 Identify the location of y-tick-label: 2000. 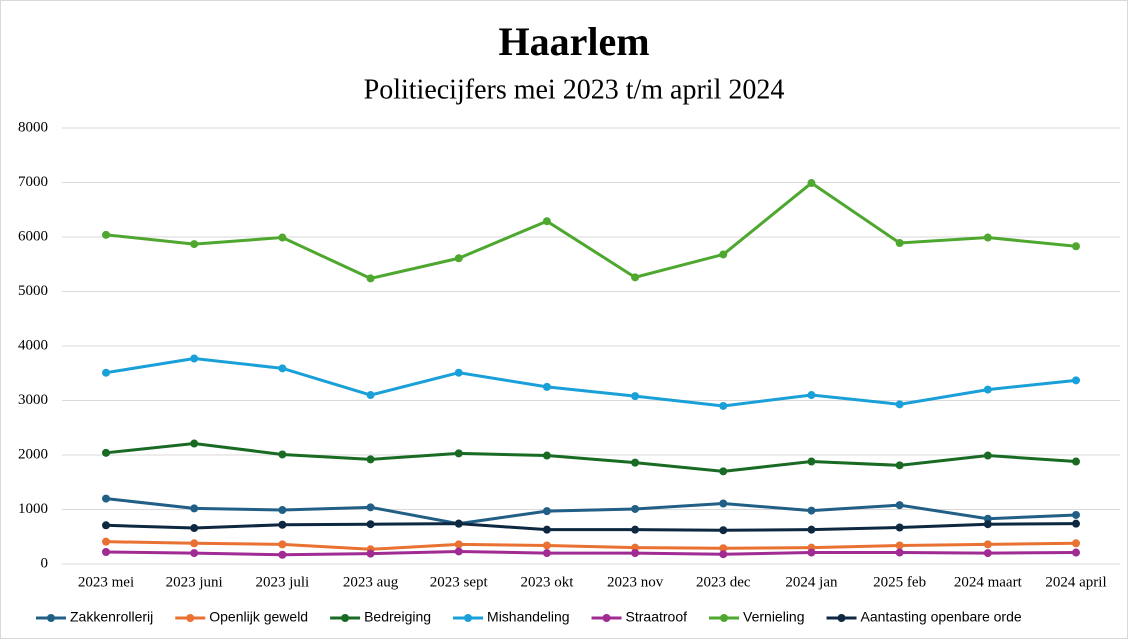
(33, 454).